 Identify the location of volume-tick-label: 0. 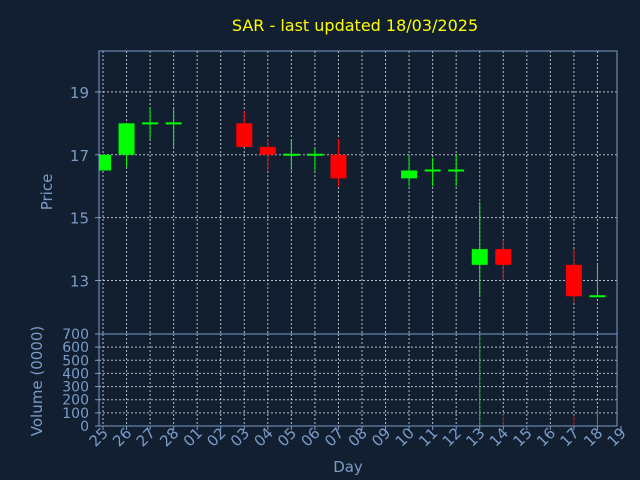
(84, 427).